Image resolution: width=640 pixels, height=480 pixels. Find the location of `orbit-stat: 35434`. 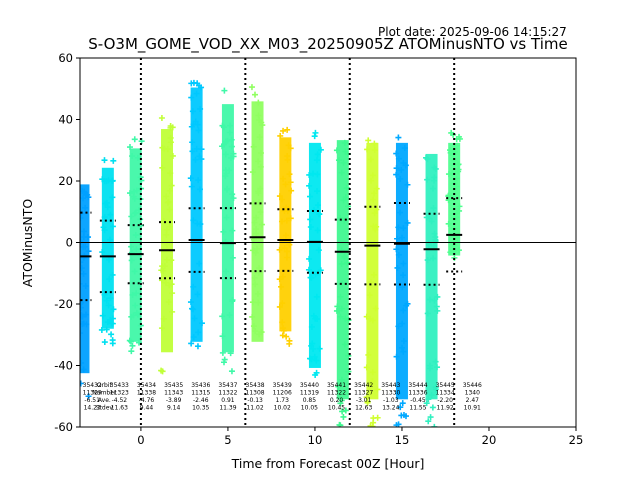

orbit-stat: 35434 is located at coordinates (146, 385).